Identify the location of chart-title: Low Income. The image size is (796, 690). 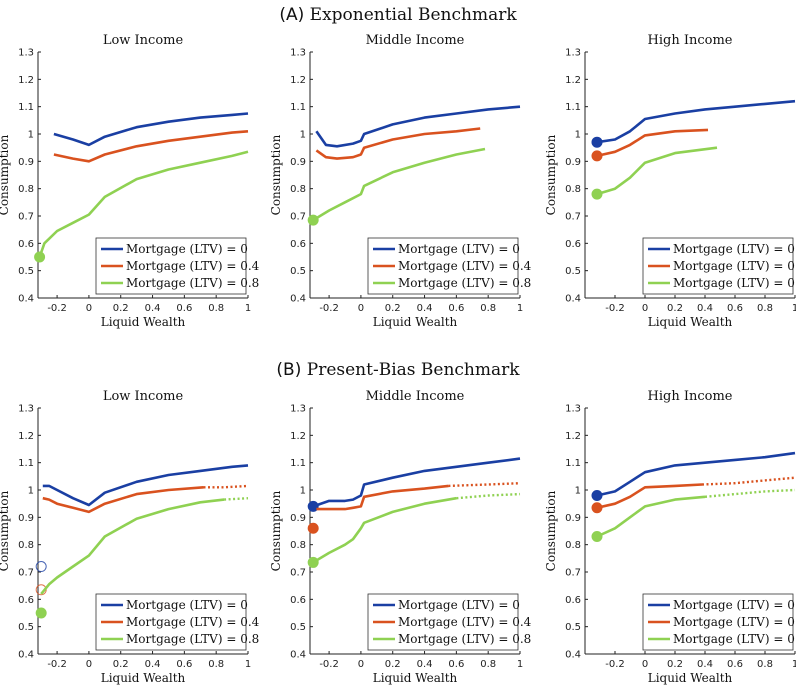
(143, 396).